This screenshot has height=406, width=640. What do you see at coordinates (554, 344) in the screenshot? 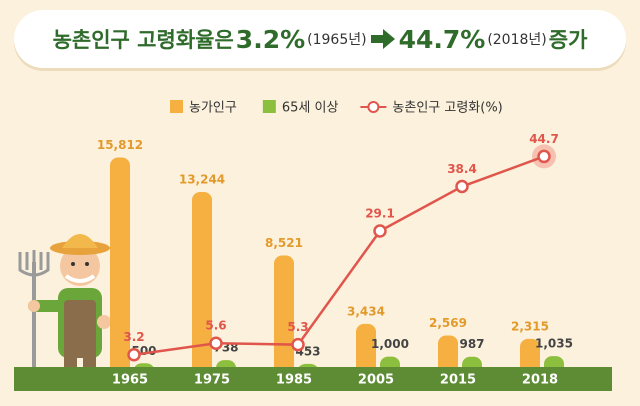
I see `value-label: 1,035` at bounding box center [554, 344].